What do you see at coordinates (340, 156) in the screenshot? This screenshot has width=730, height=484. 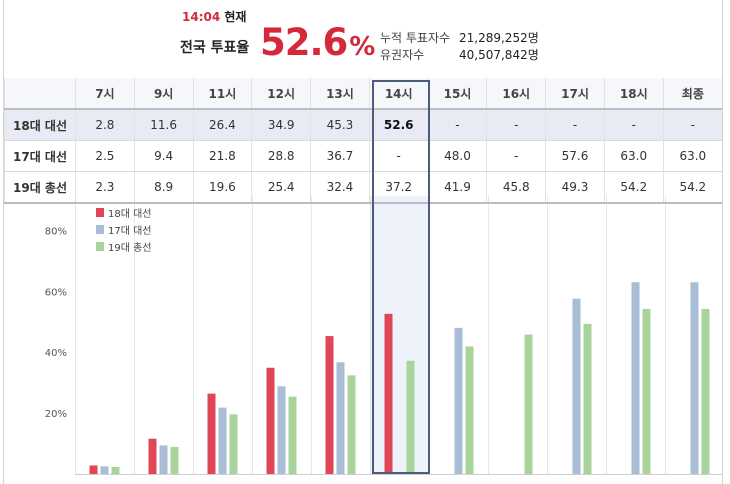 I see `table-cell: 36.7` at bounding box center [340, 156].